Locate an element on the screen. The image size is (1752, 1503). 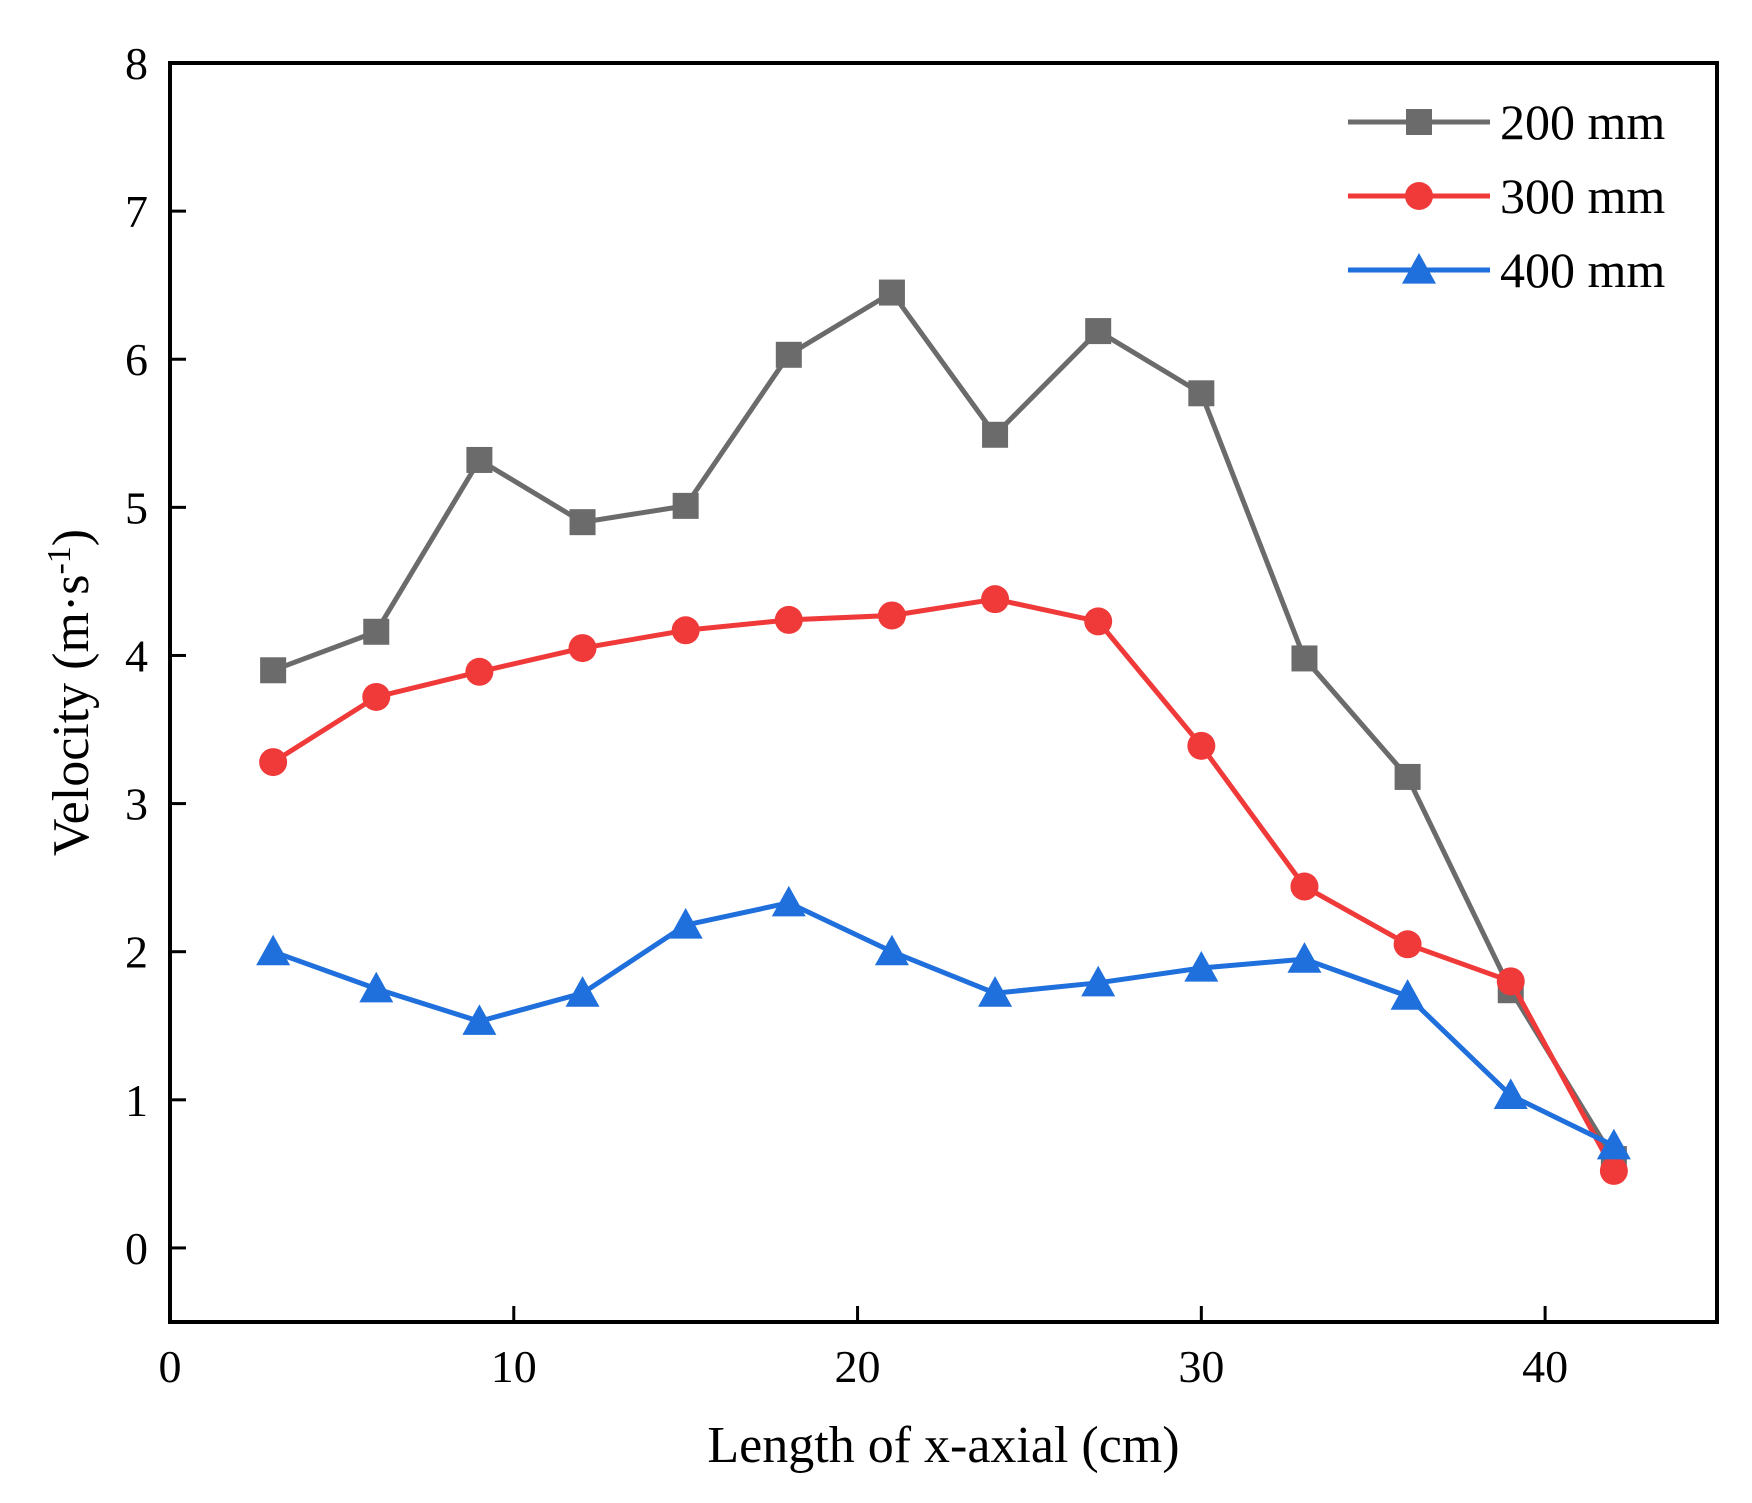
x-tick-label: 0 is located at coordinates (170, 1366).